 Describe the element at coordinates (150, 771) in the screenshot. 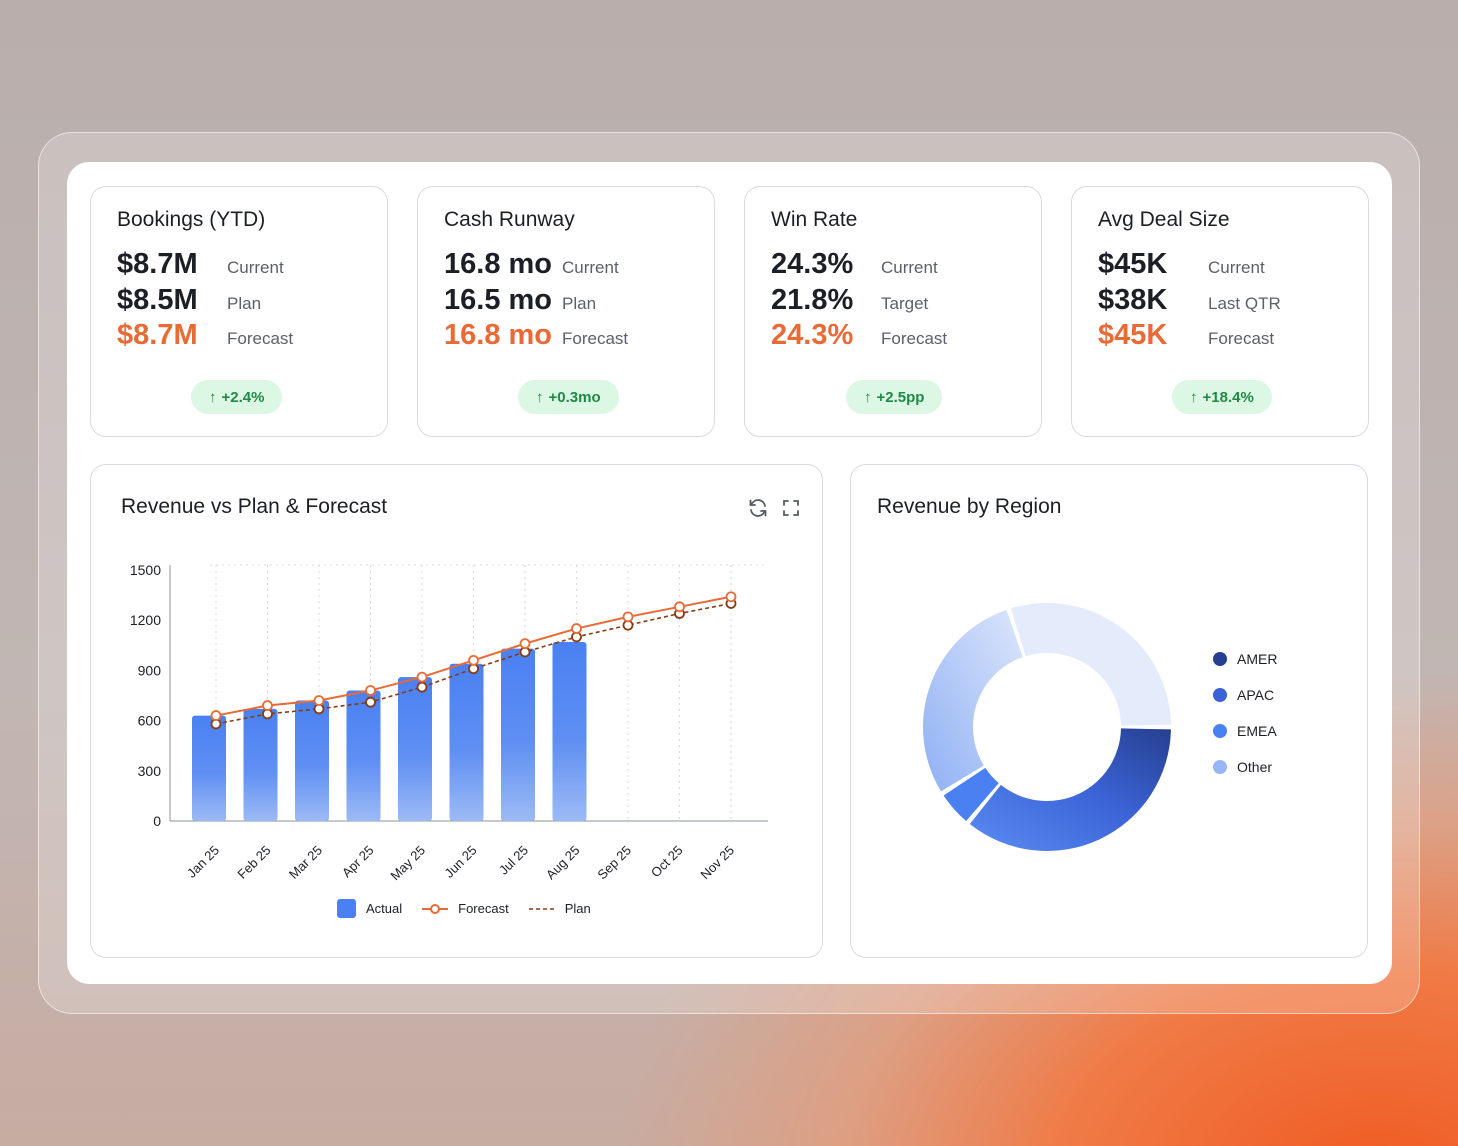

I see `y-tick-label: 300` at that location.